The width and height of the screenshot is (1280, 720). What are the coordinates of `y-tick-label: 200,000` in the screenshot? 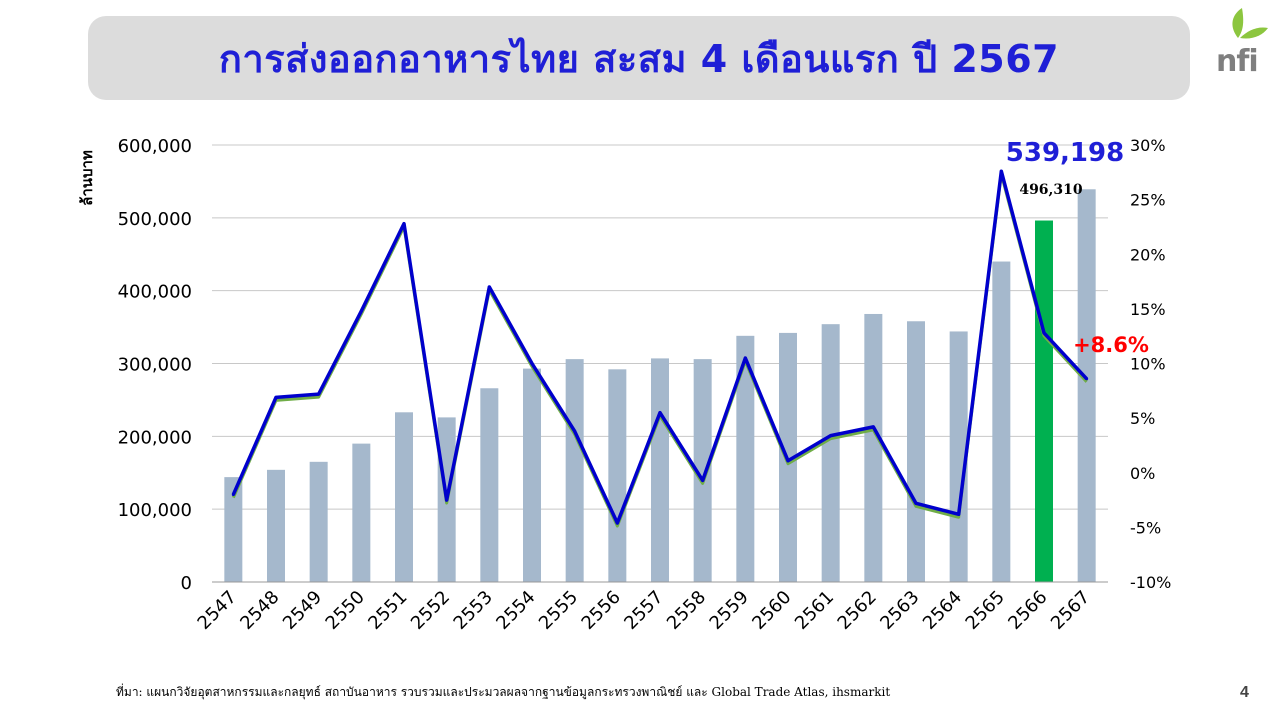 It's located at (155, 437).